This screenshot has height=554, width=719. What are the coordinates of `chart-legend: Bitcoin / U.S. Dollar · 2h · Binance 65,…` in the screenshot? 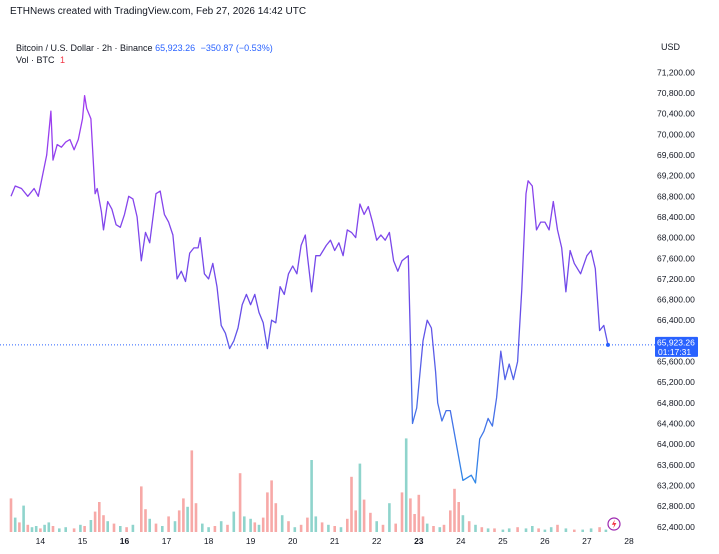 It's located at (144, 54).